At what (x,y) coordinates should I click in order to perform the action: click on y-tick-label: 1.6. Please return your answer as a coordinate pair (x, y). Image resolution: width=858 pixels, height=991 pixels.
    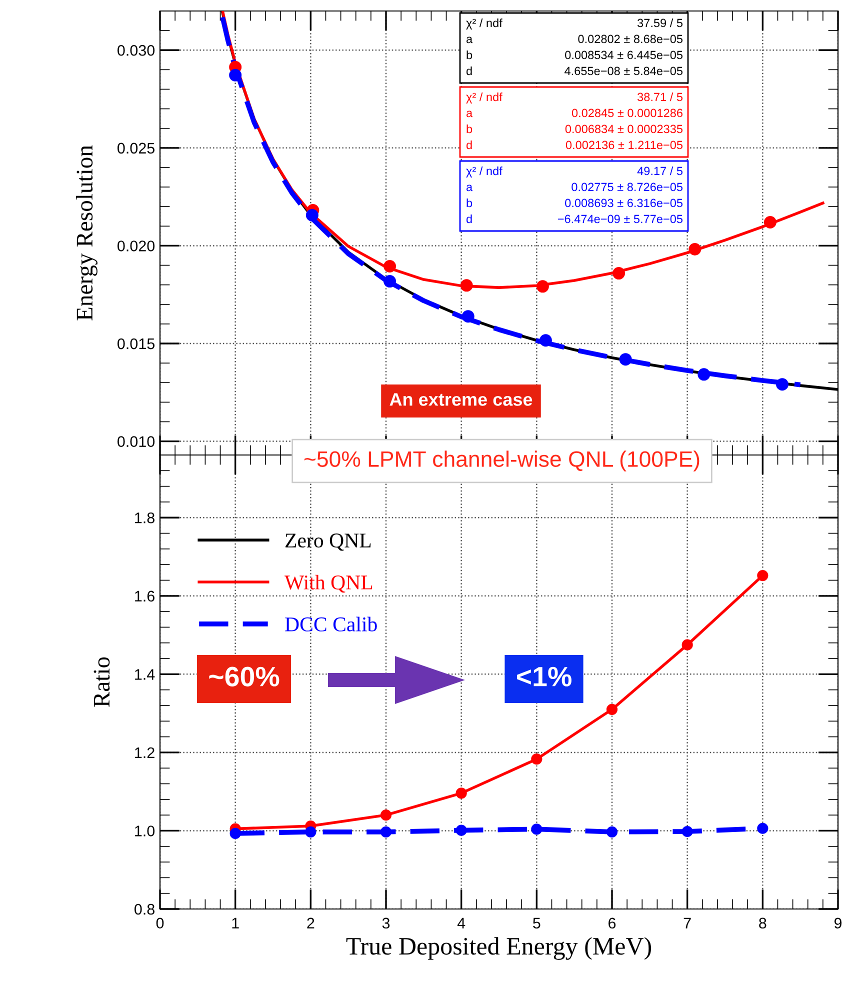
    Looking at the image, I should click on (144, 596).